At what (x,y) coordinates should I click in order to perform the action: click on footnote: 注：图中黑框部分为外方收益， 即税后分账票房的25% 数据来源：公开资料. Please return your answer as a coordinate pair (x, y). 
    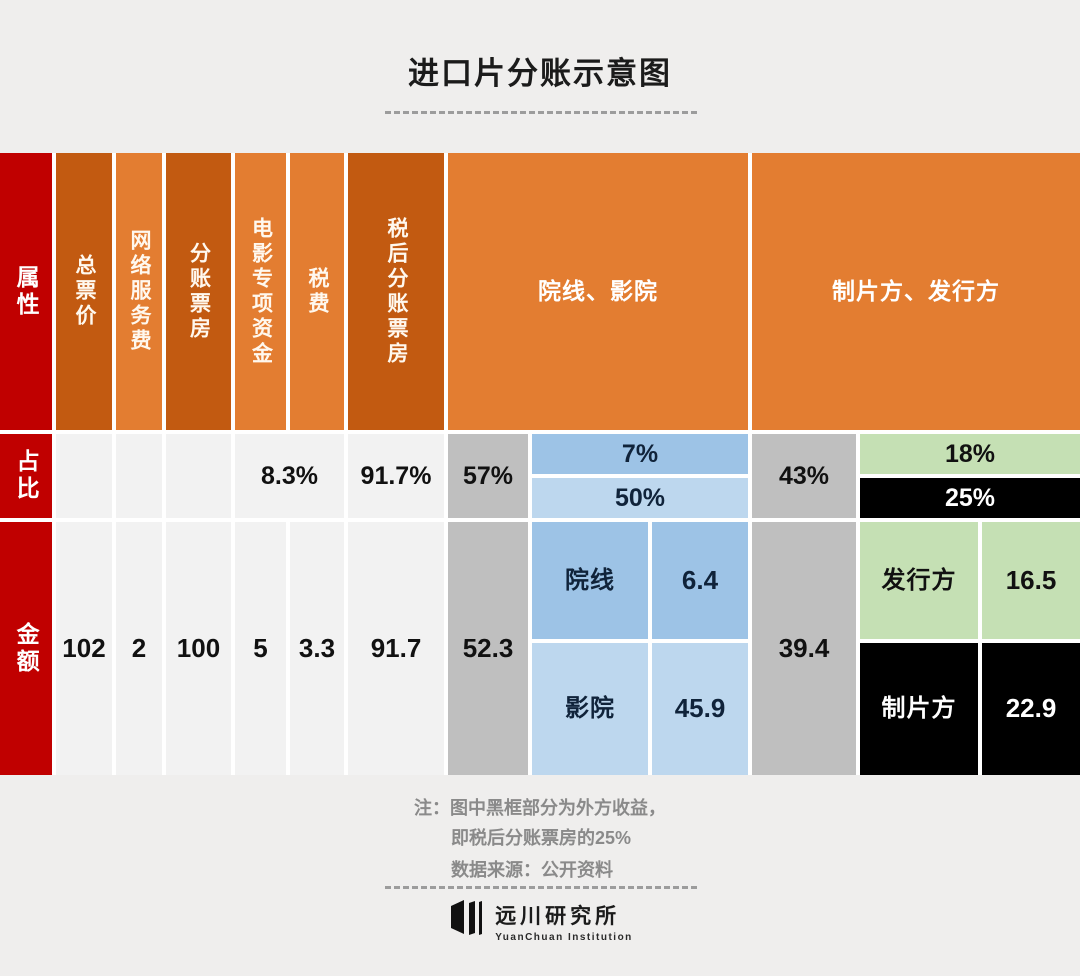
    Looking at the image, I should click on (540, 839).